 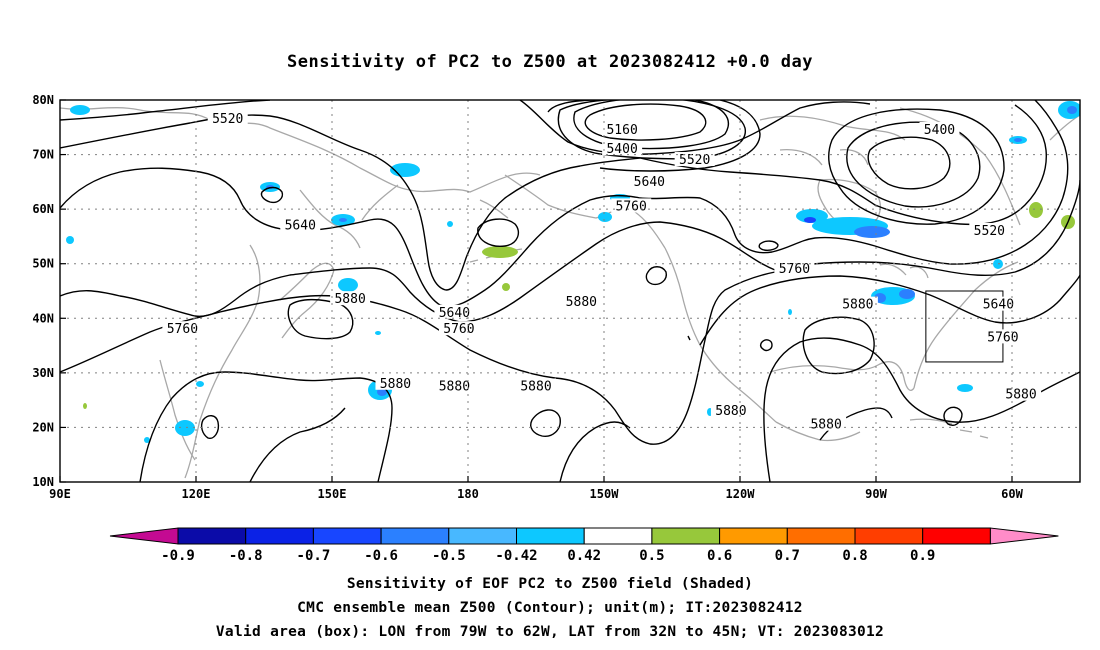 What do you see at coordinates (43, 155) in the screenshot?
I see `y-tick-label: 70N` at bounding box center [43, 155].